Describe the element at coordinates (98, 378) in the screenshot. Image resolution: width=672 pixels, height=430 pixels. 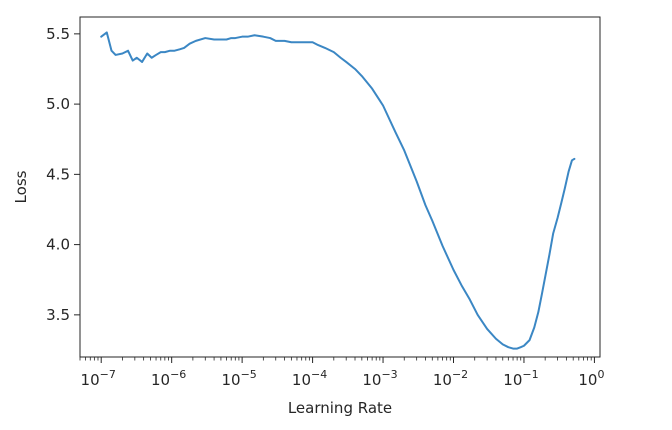
I see `x-tick-label: 10⁻⁷` at that location.